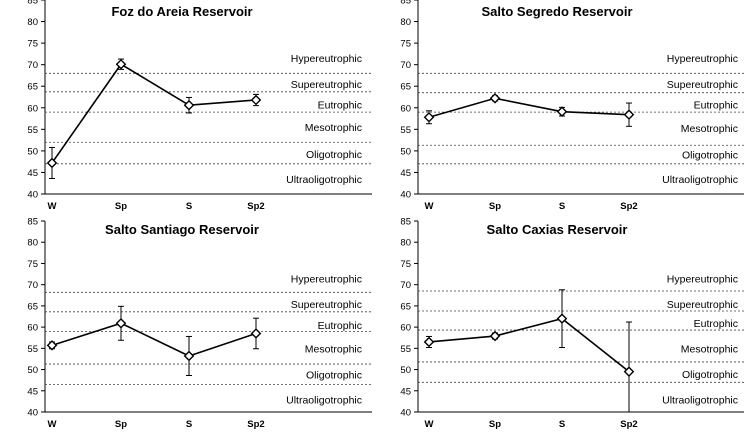  I want to click on chart-title: Salto Santiago Reservoir, so click(182, 229).